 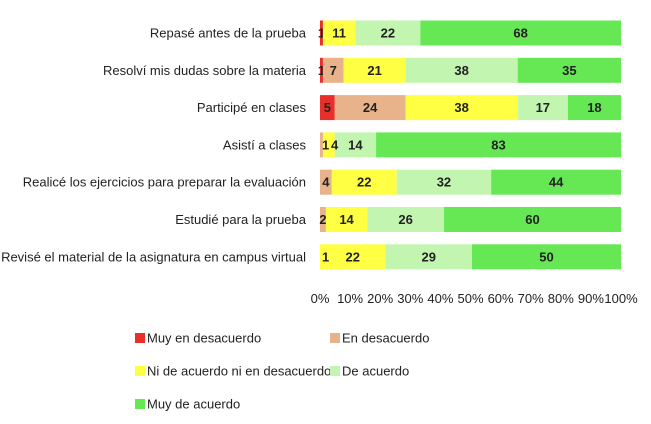 What do you see at coordinates (228, 33) in the screenshot?
I see `category-label-1: Repasé antes de la prueba` at bounding box center [228, 33].